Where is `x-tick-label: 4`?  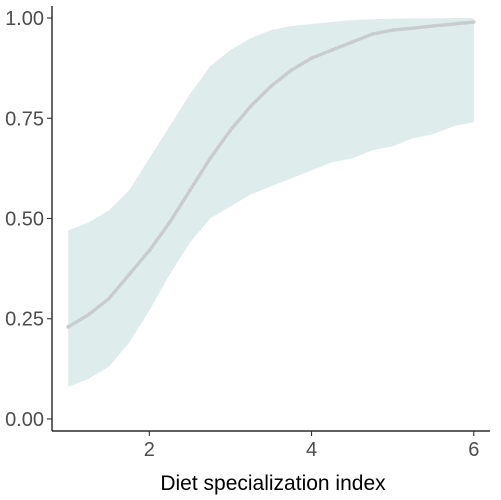
x-tick-label: 4 is located at coordinates (311, 450).